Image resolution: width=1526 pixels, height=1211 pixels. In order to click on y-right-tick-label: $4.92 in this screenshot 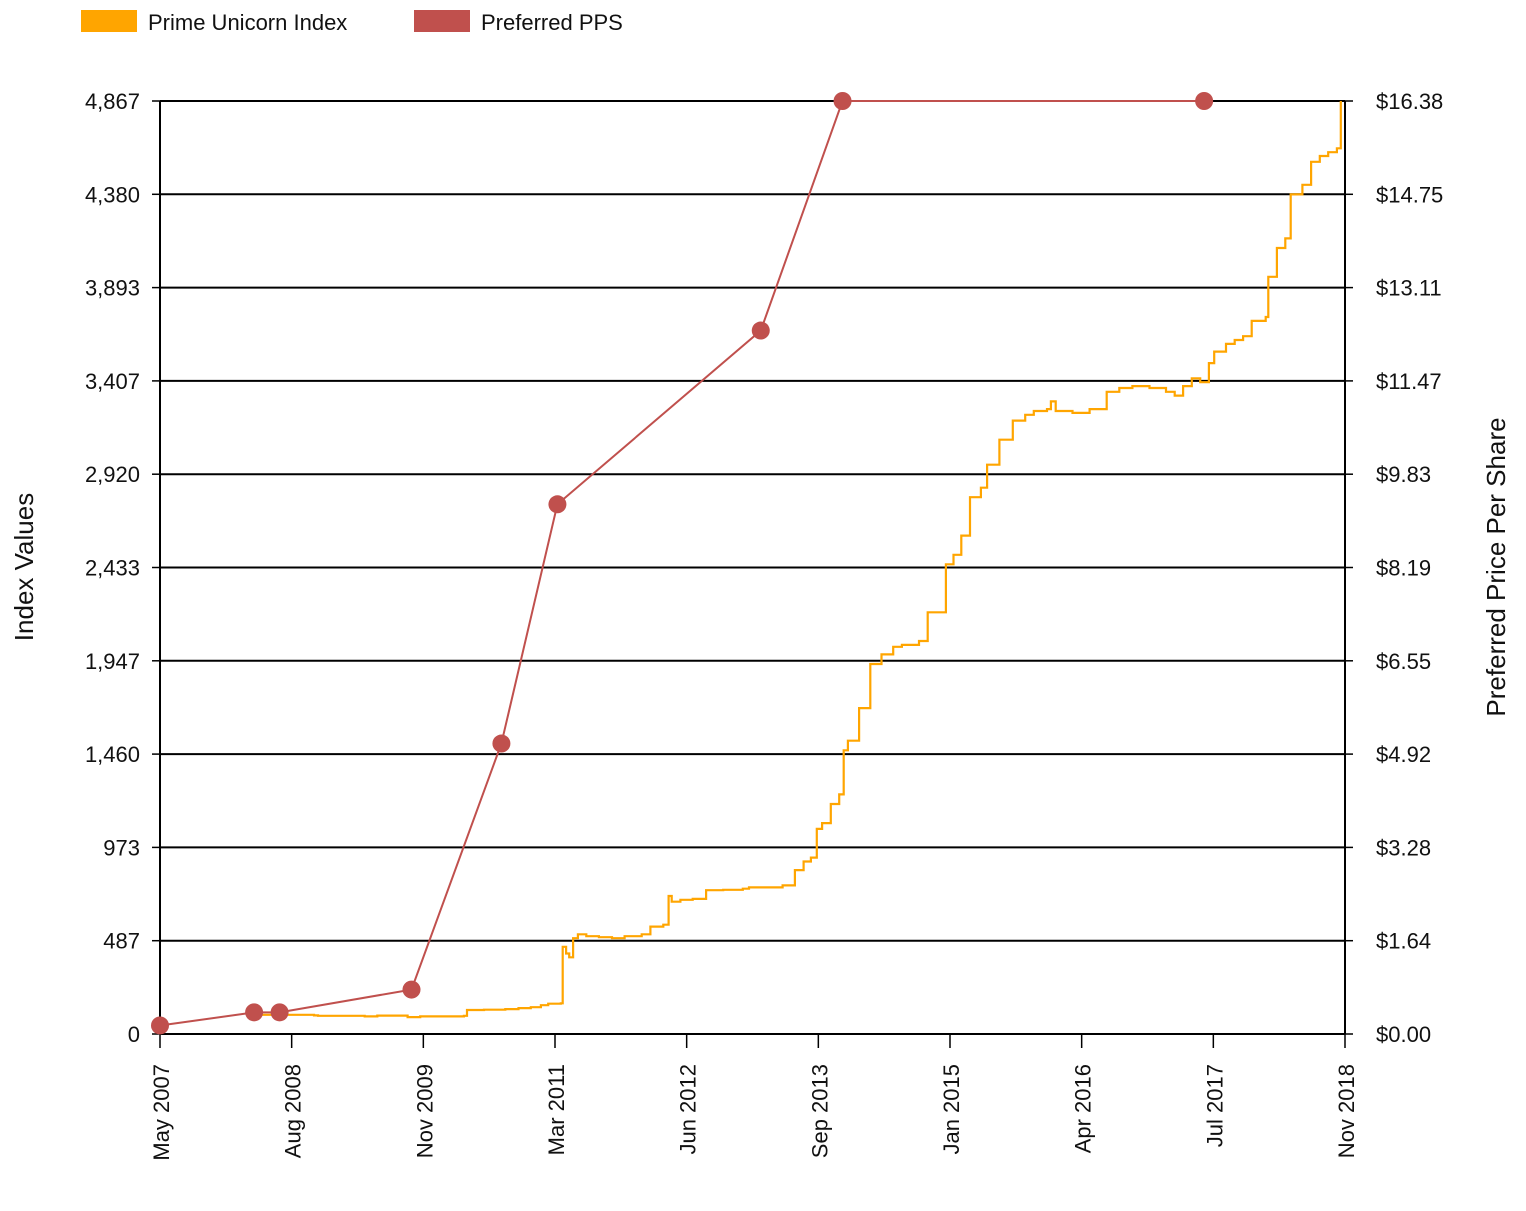, I will do `click(1403, 754)`.